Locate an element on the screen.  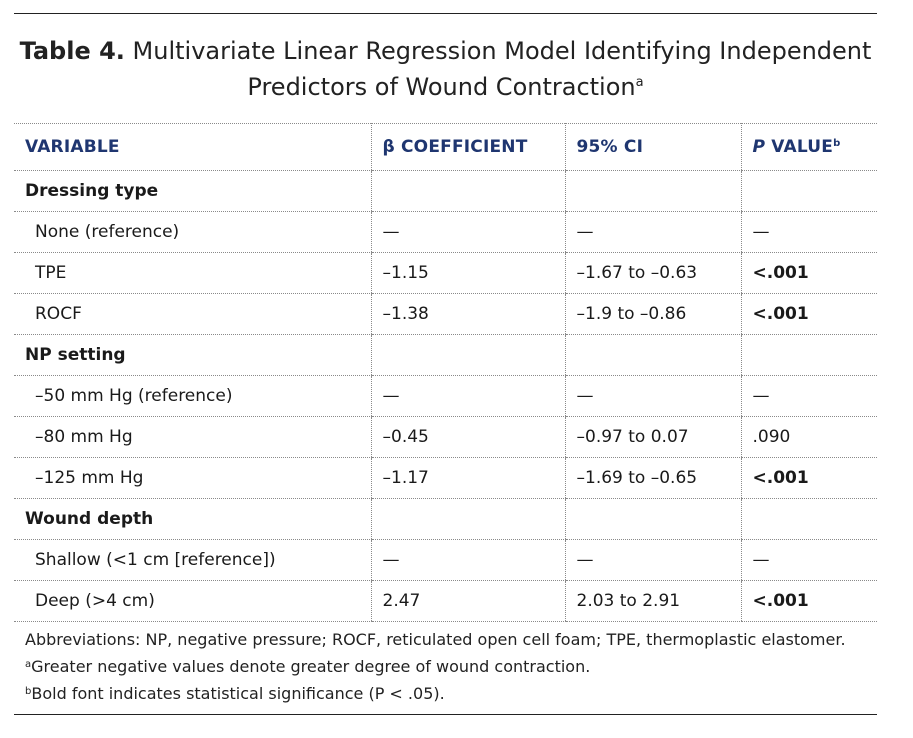
cell-variable: –50 mm Hg (reference) is located at coordinates (192, 396).